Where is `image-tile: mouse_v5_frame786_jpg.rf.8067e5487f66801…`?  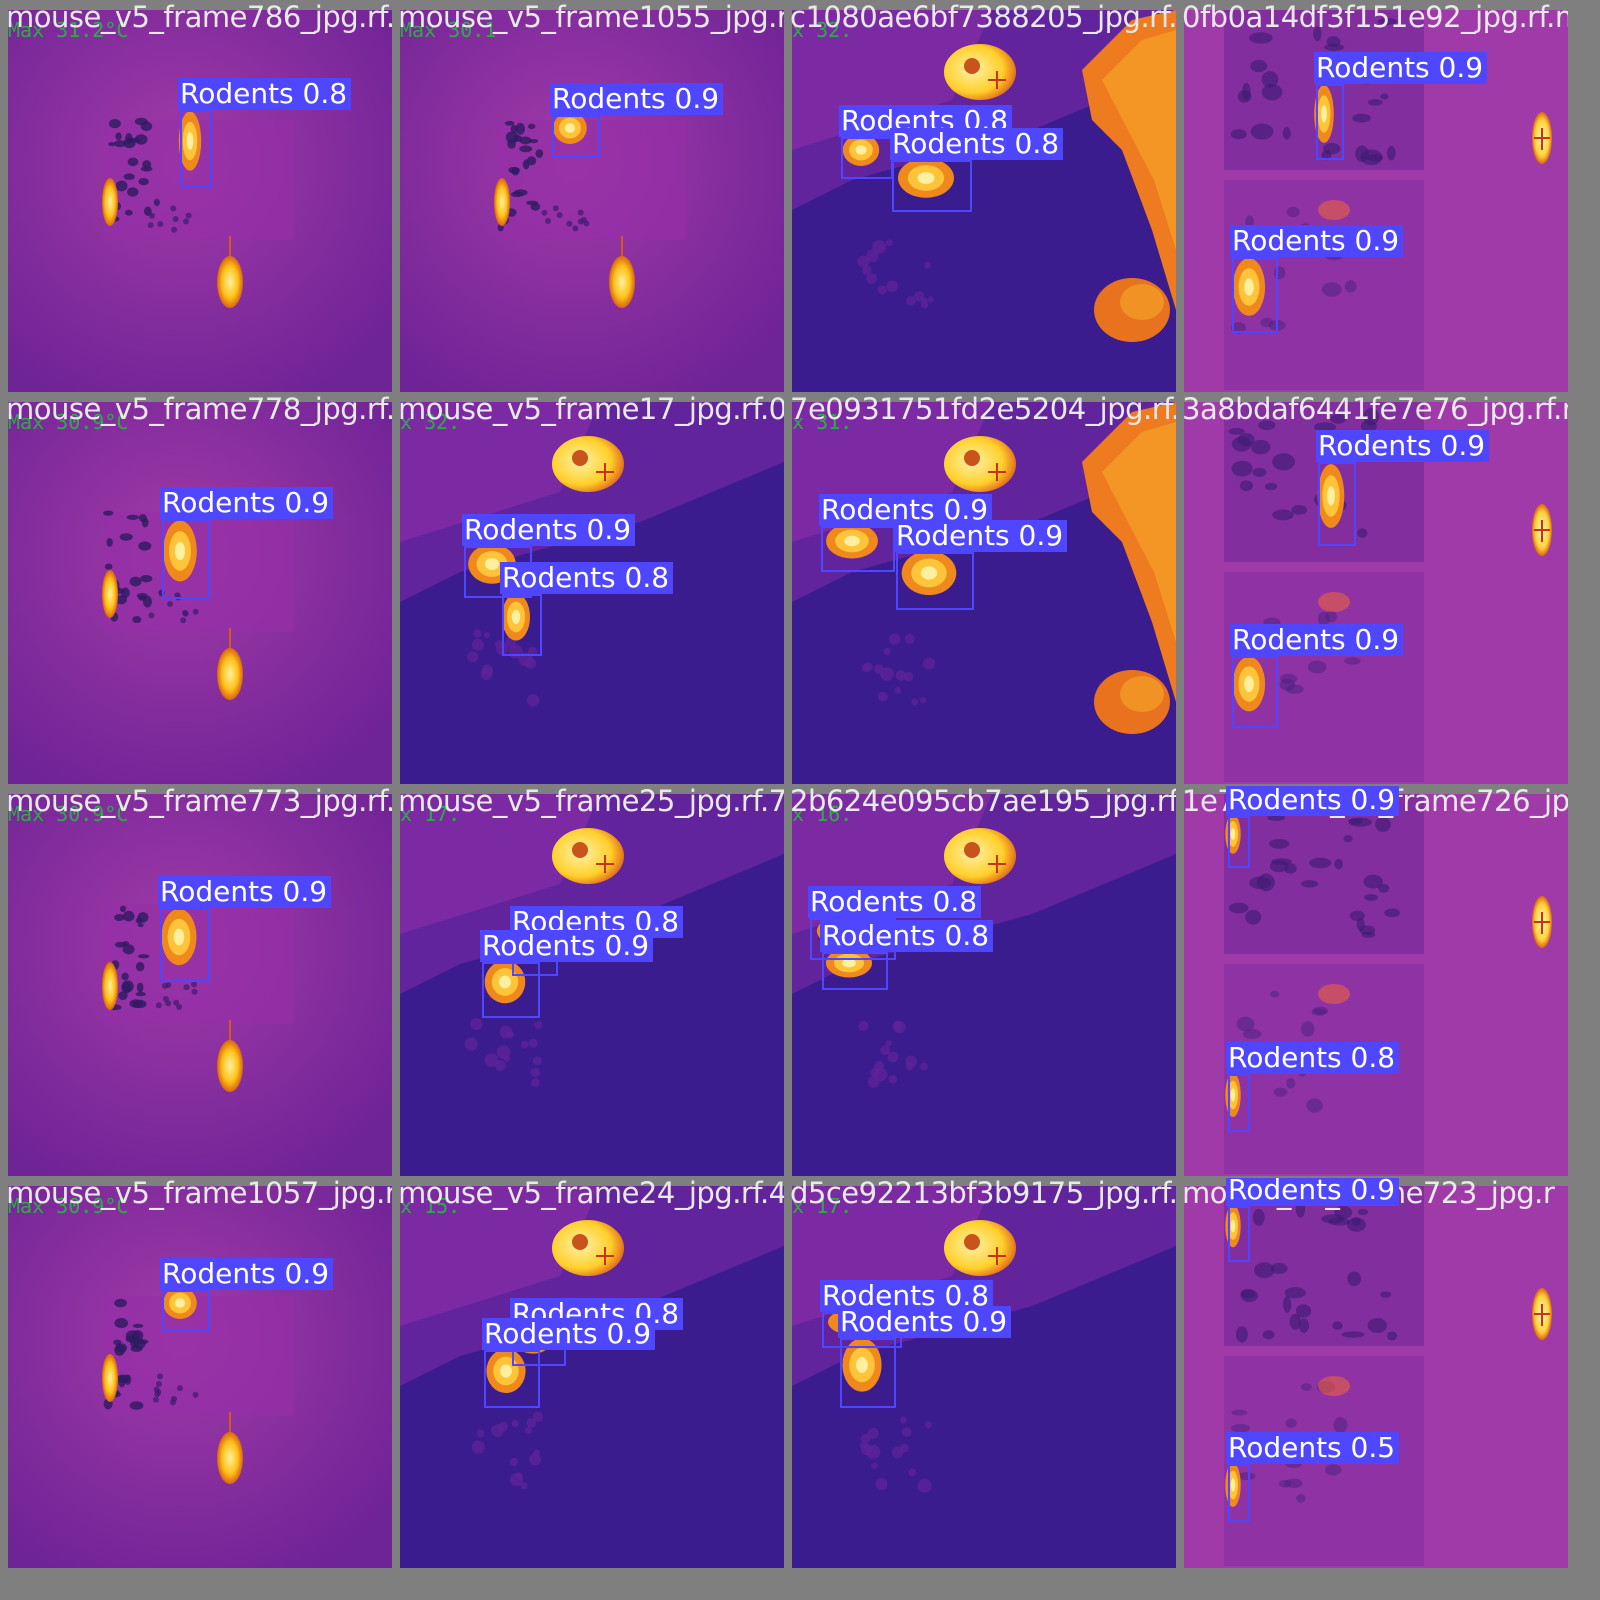 image-tile: mouse_v5_frame786_jpg.rf.8067e5487f66801… is located at coordinates (197, 197).